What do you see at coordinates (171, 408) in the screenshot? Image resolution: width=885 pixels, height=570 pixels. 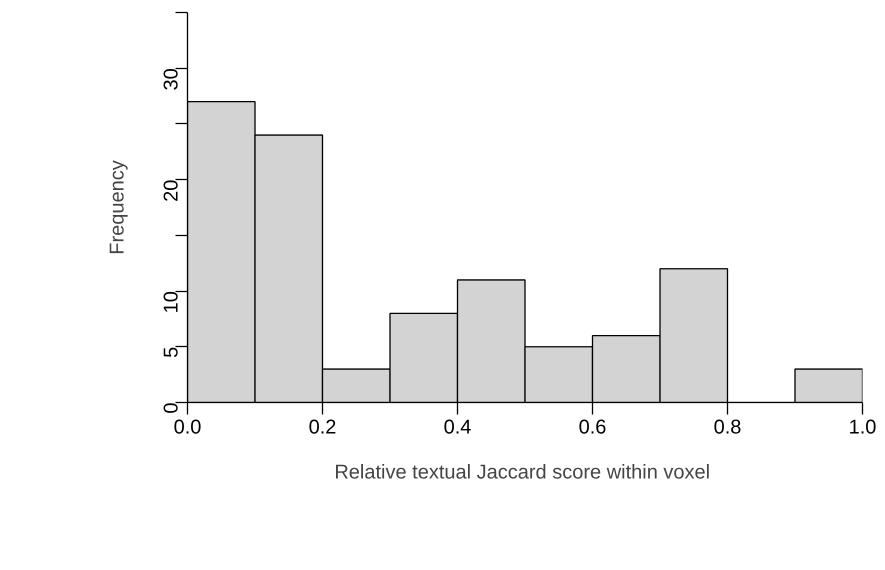 I see `y-tick-label: 0` at bounding box center [171, 408].